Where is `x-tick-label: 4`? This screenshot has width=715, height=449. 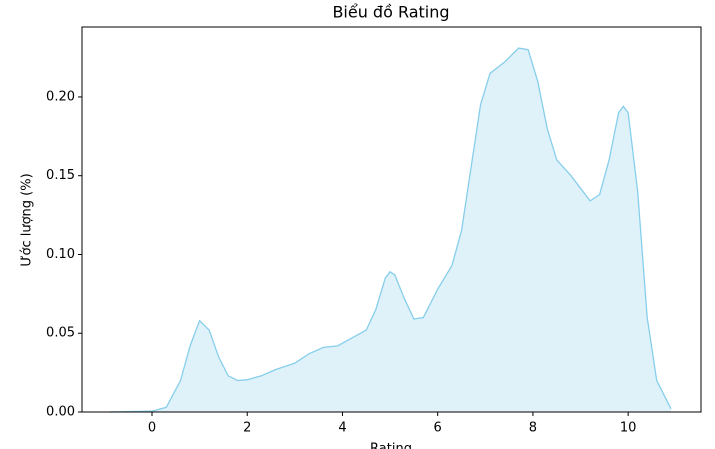
x-tick-label: 4 is located at coordinates (342, 428).